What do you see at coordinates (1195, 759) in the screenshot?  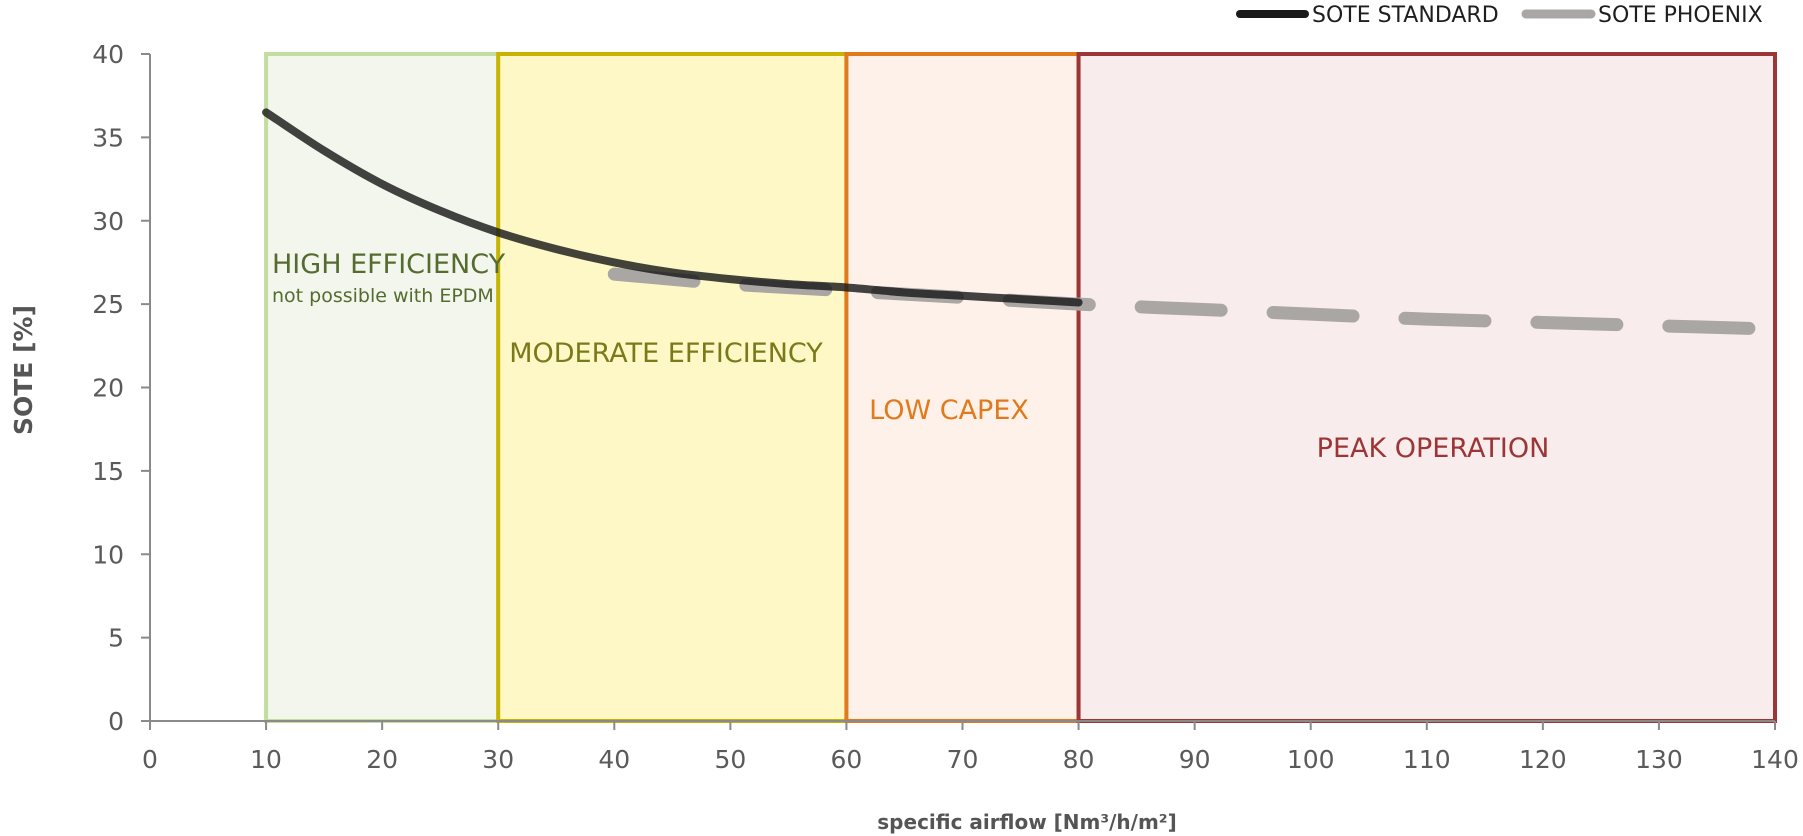 I see `x-tick-label: 90` at bounding box center [1195, 759].